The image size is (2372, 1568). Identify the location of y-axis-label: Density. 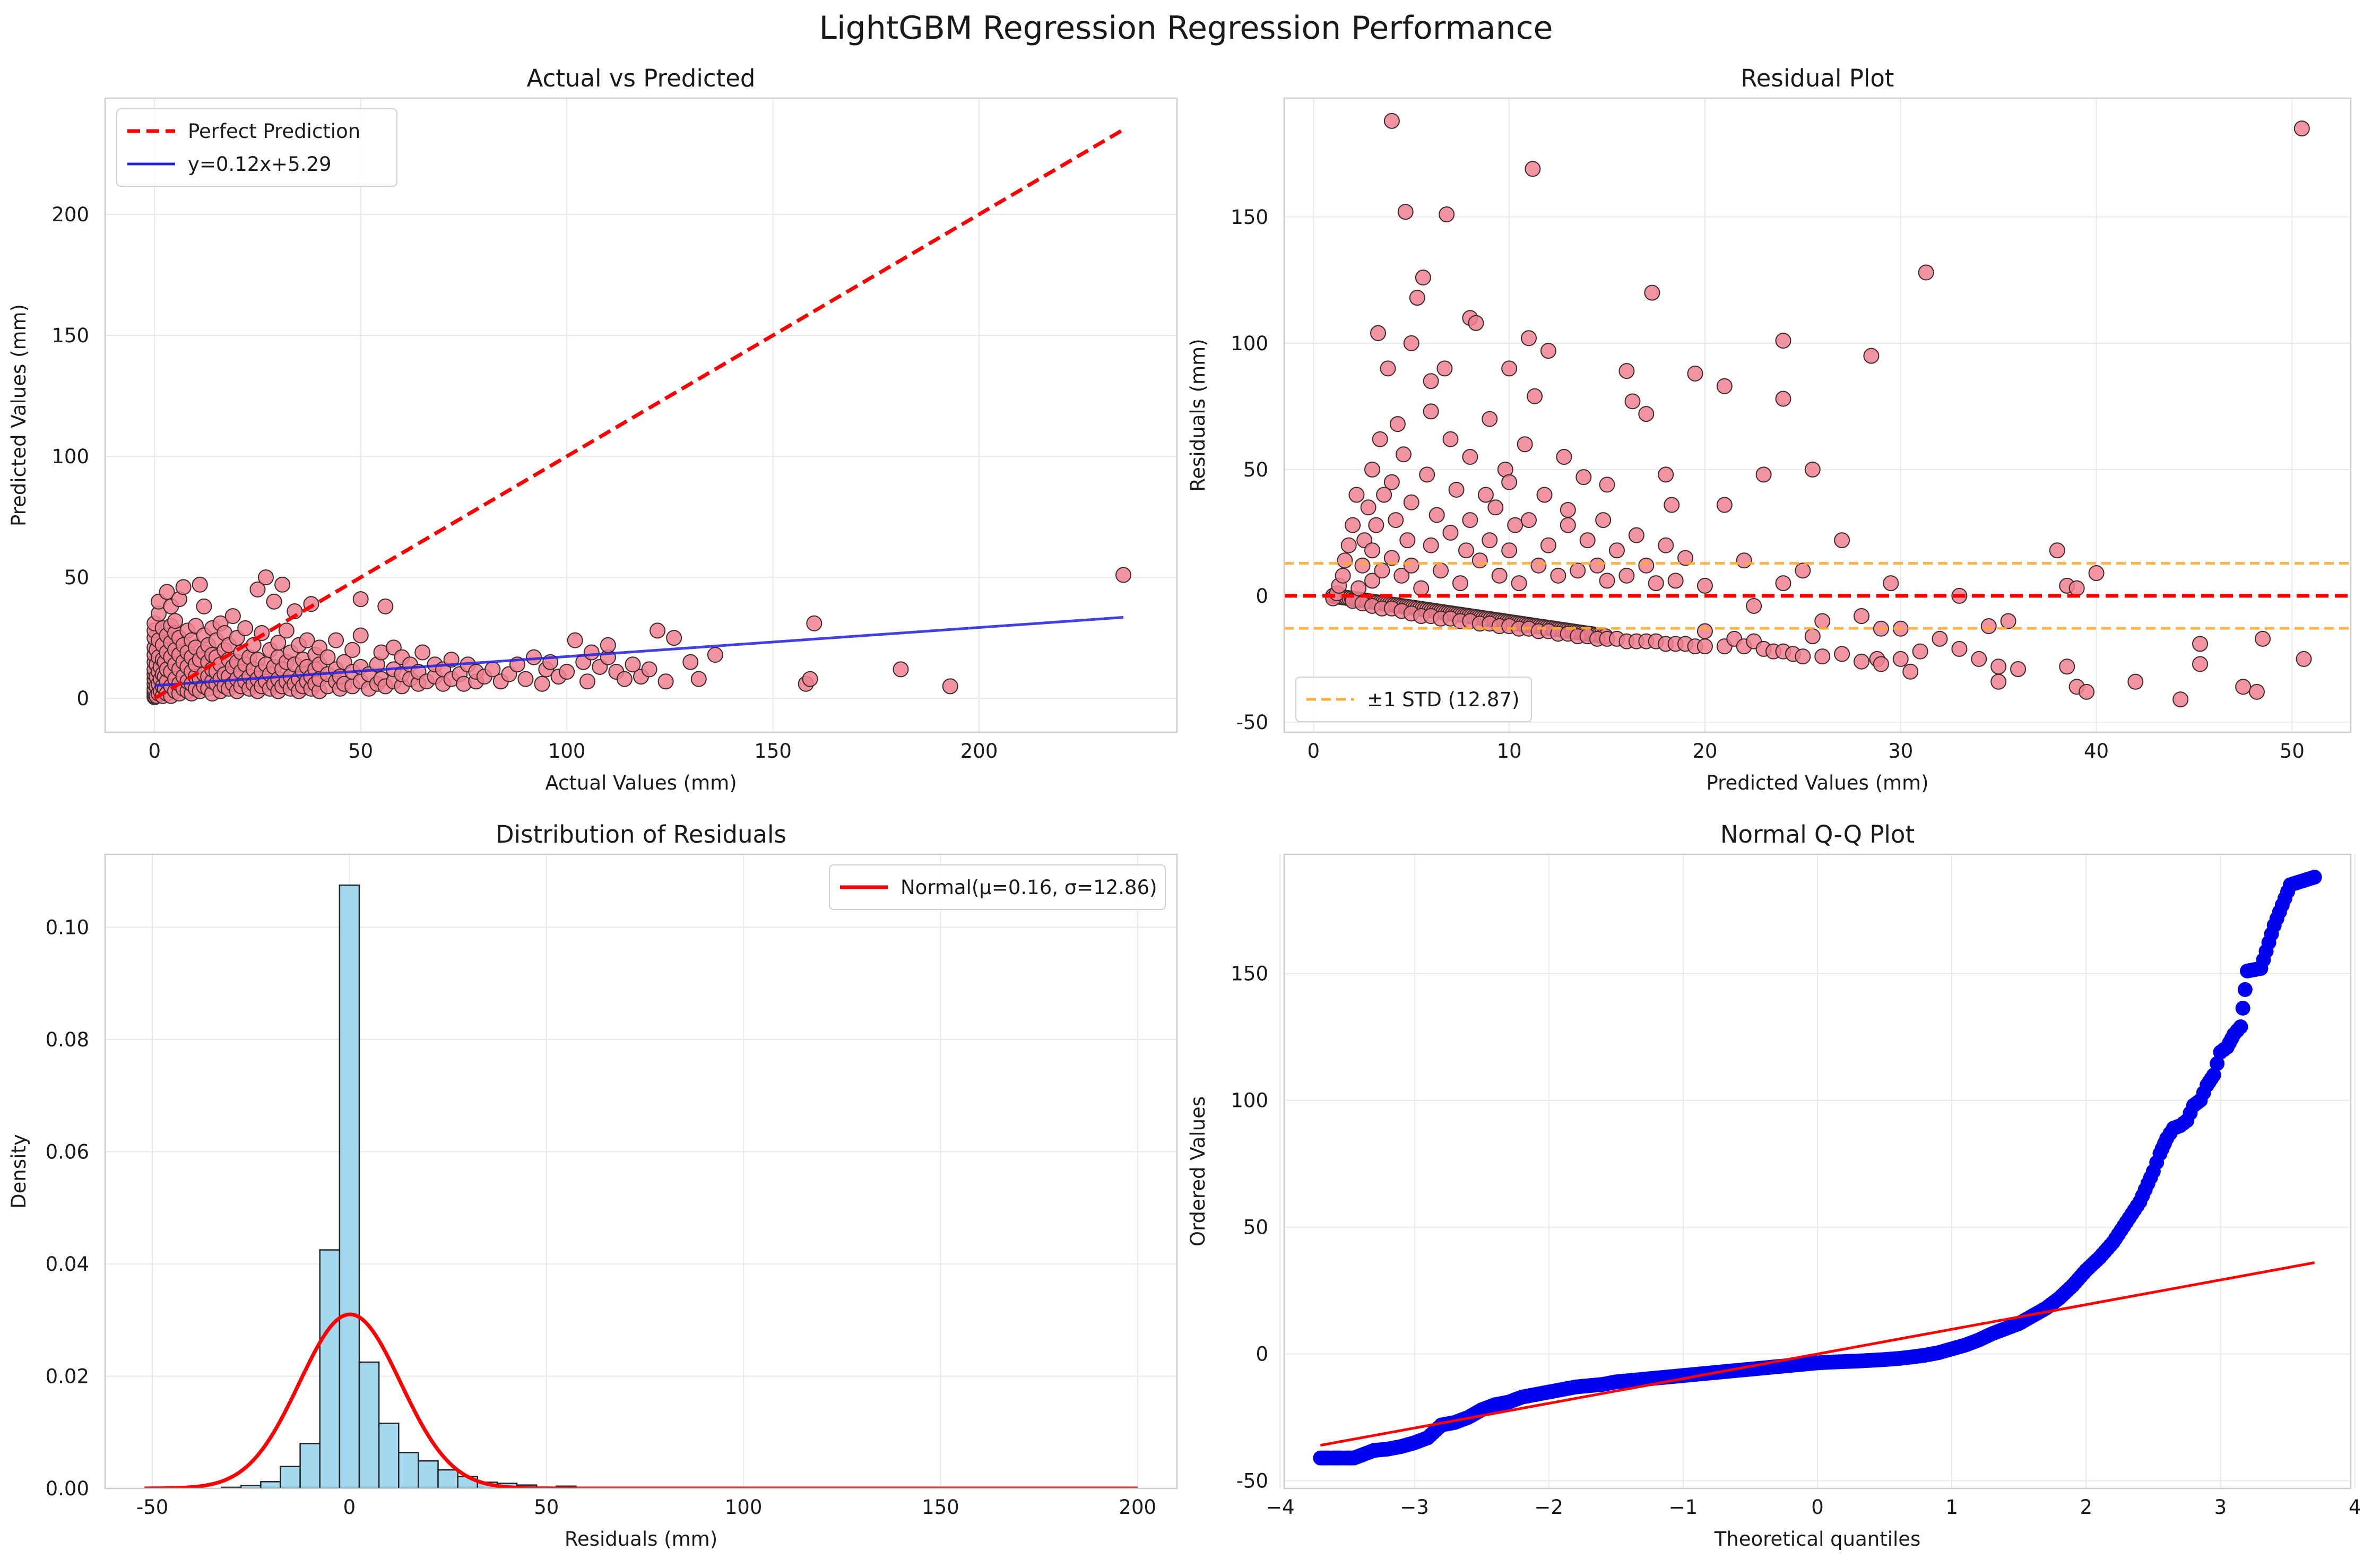
(18, 1171).